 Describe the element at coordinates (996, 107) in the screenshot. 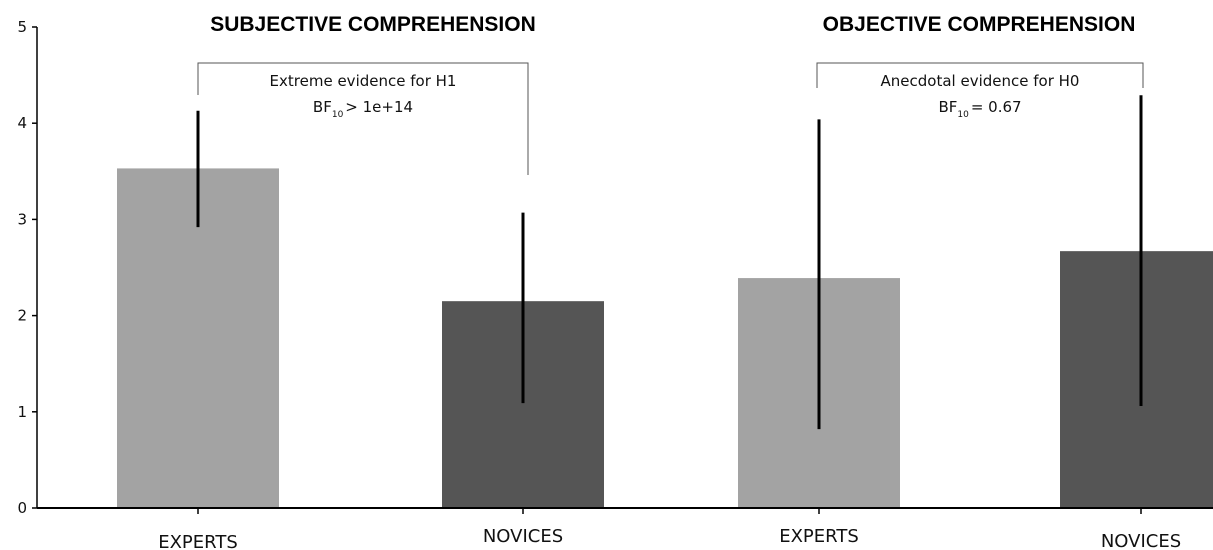

I see `bf-value: = 0.67` at that location.